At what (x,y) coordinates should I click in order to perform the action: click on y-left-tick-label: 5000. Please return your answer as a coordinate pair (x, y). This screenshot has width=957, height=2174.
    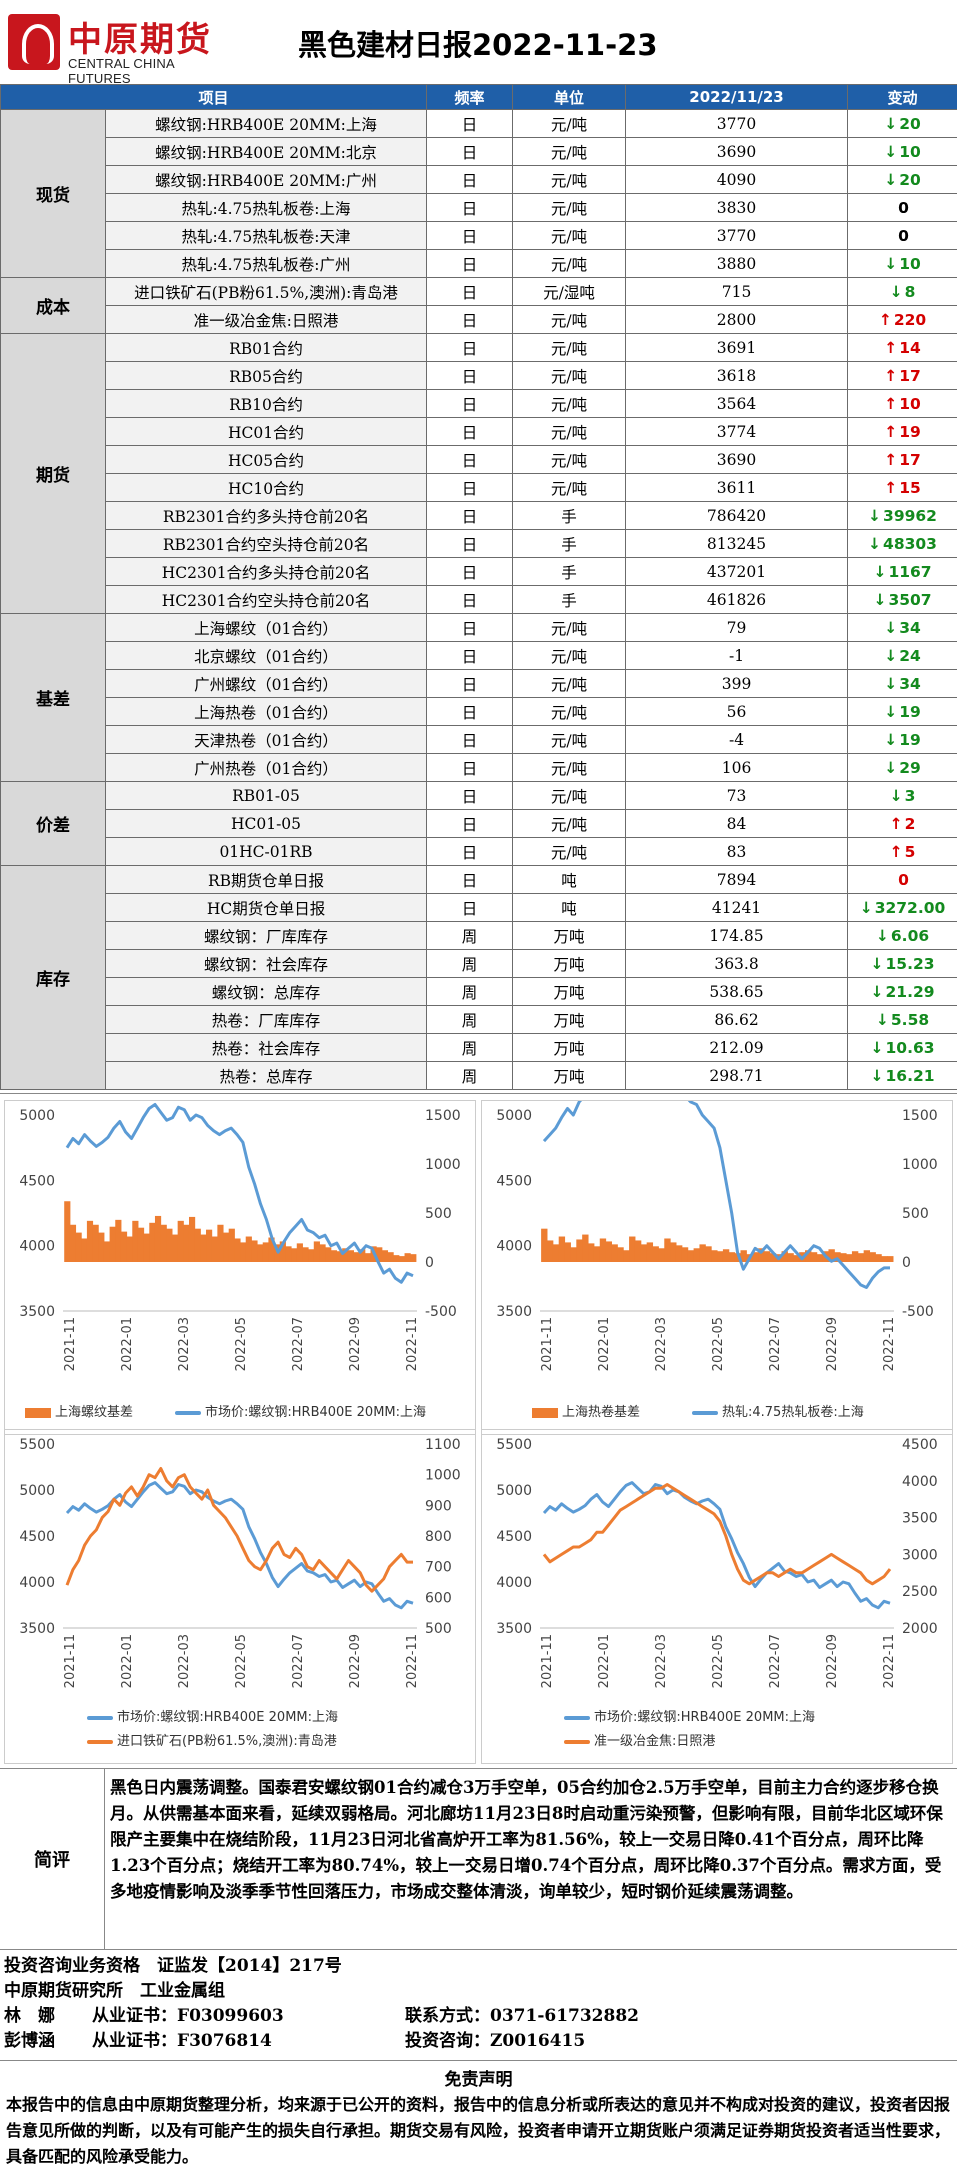
    Looking at the image, I should click on (514, 1491).